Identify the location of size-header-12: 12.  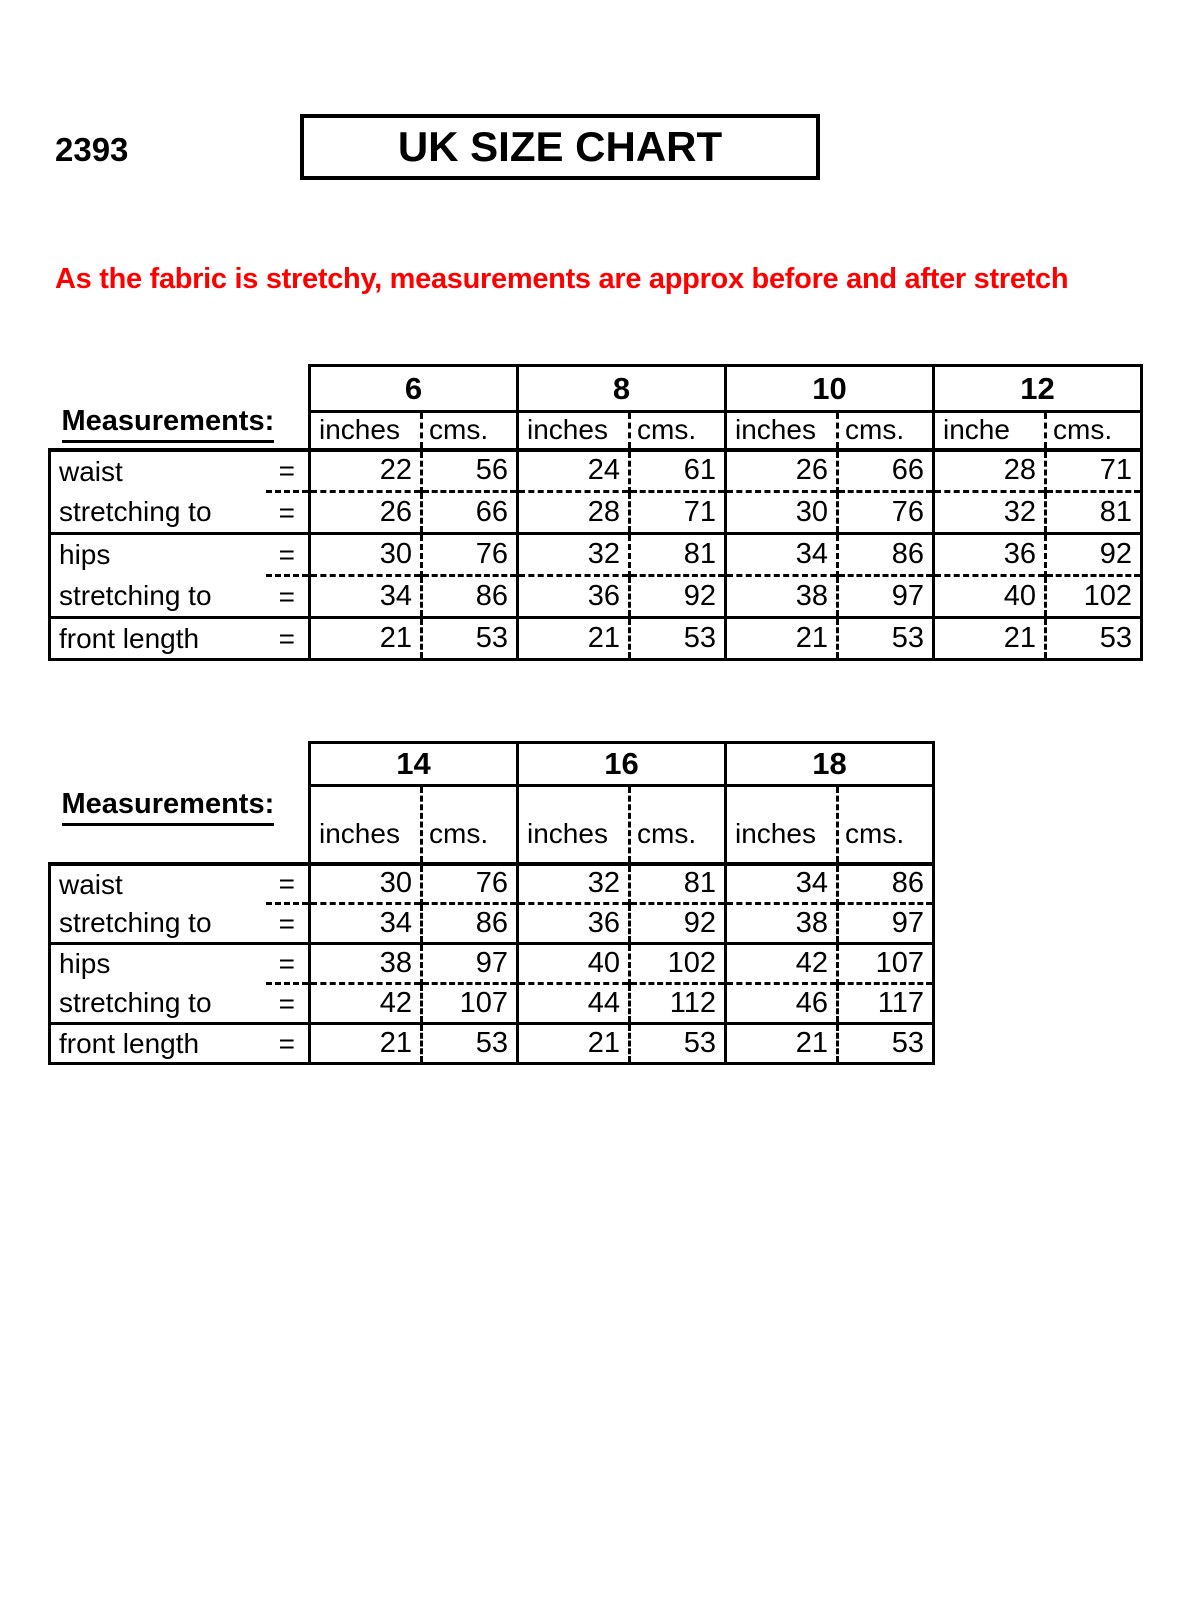
(1037, 388).